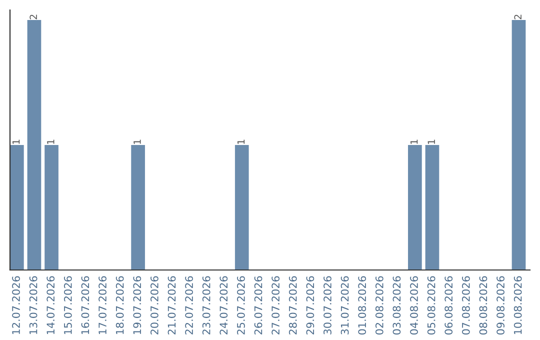  What do you see at coordinates (396, 305) in the screenshot?
I see `x-tick-label: 03.08.2026` at bounding box center [396, 305].